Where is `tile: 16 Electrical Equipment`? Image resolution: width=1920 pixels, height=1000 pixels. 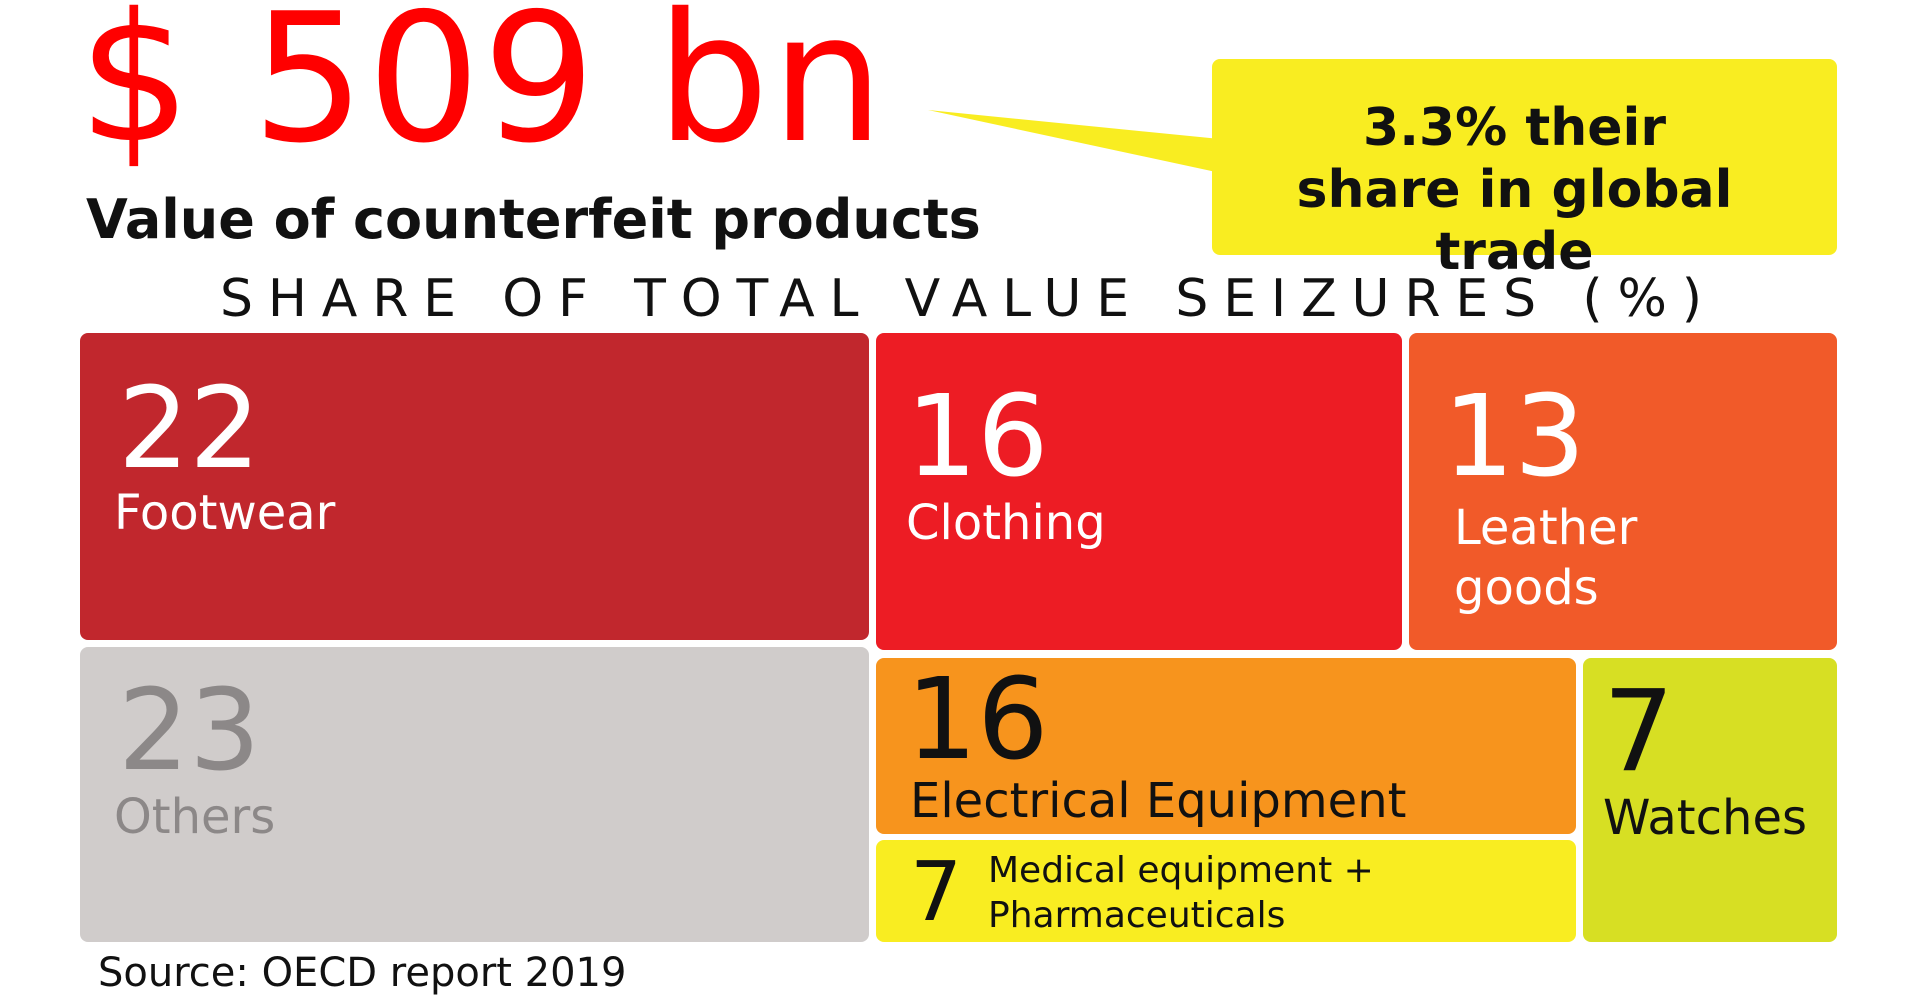 tile: 16 Electrical Equipment is located at coordinates (1226, 746).